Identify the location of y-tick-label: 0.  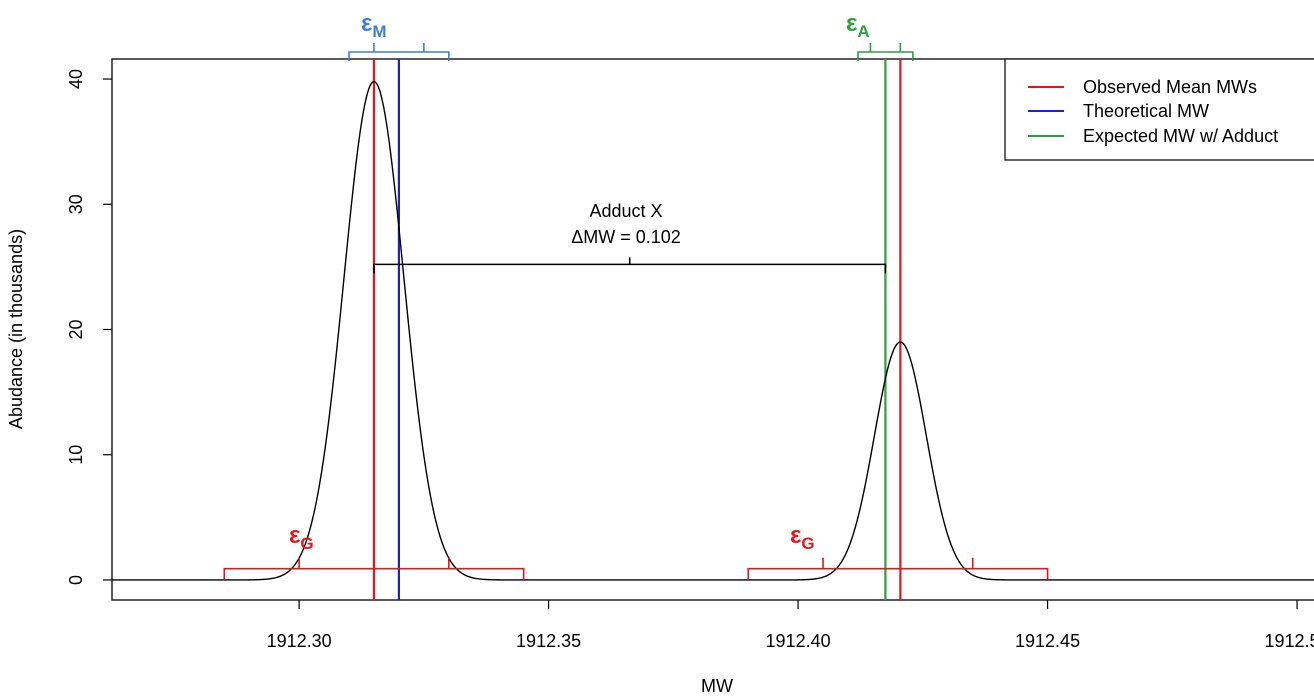
(76, 580).